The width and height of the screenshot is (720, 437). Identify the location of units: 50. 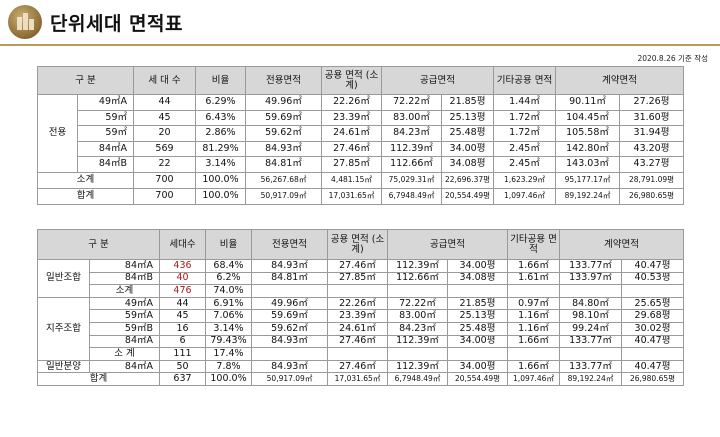
(182, 366).